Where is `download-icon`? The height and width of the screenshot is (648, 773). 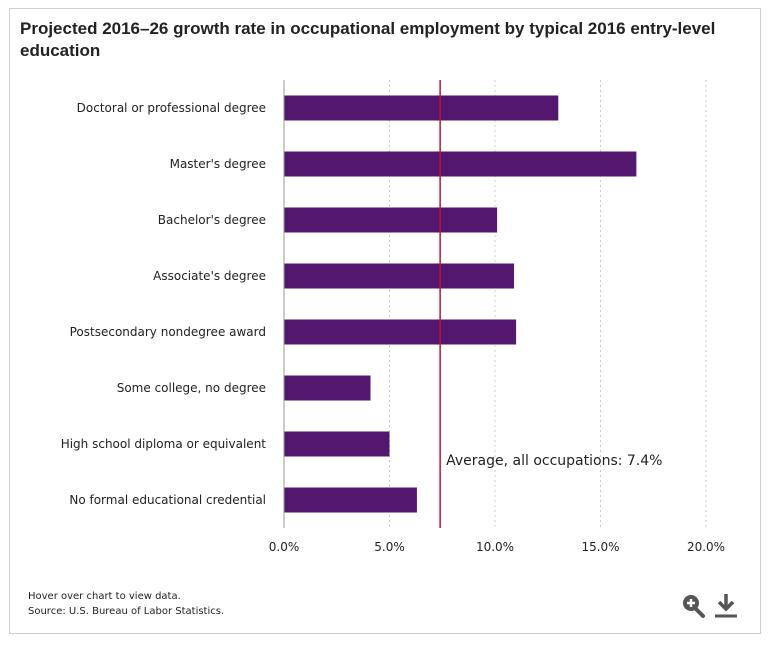 download-icon is located at coordinates (726, 606).